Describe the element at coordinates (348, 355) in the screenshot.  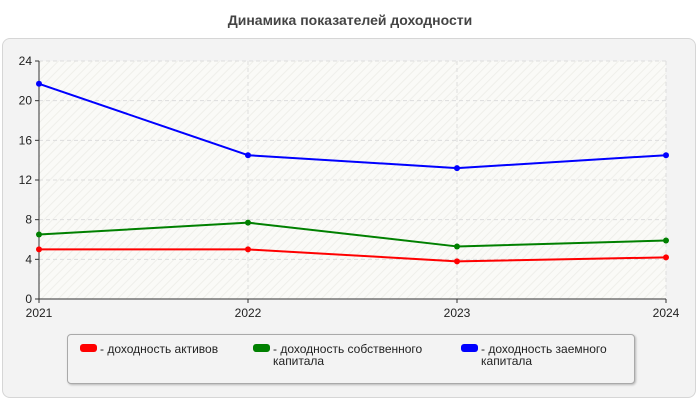
I see `legend-label-equity: - доходность собственного капитала` at that location.